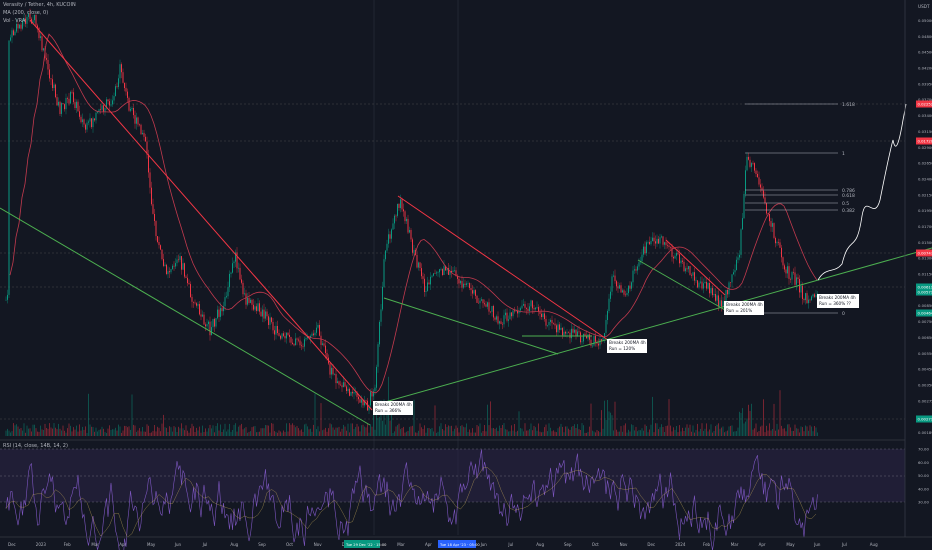 This screenshot has height=550, width=932. Describe the element at coordinates (411, 406) in the screenshot. I see `volume-bars` at that location.